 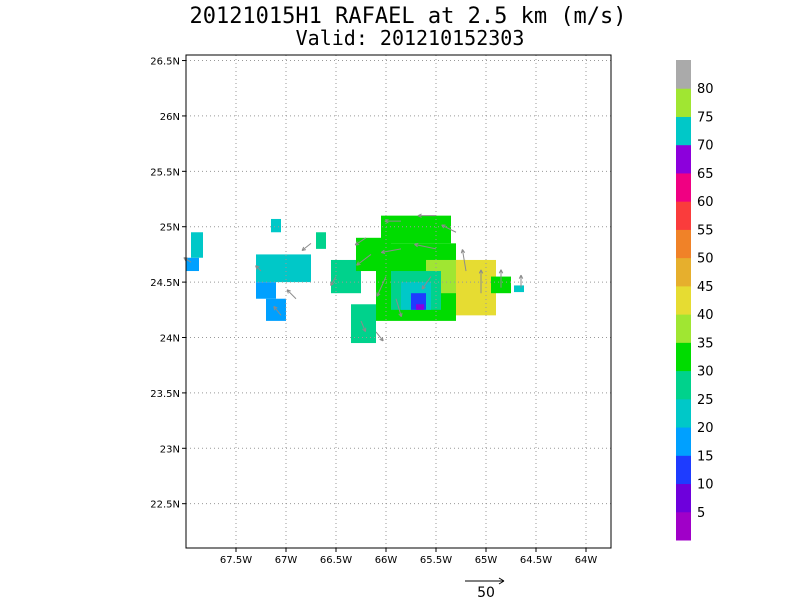 What do you see at coordinates (165, 172) in the screenshot?
I see `y-tick-label: 25.5N` at bounding box center [165, 172].